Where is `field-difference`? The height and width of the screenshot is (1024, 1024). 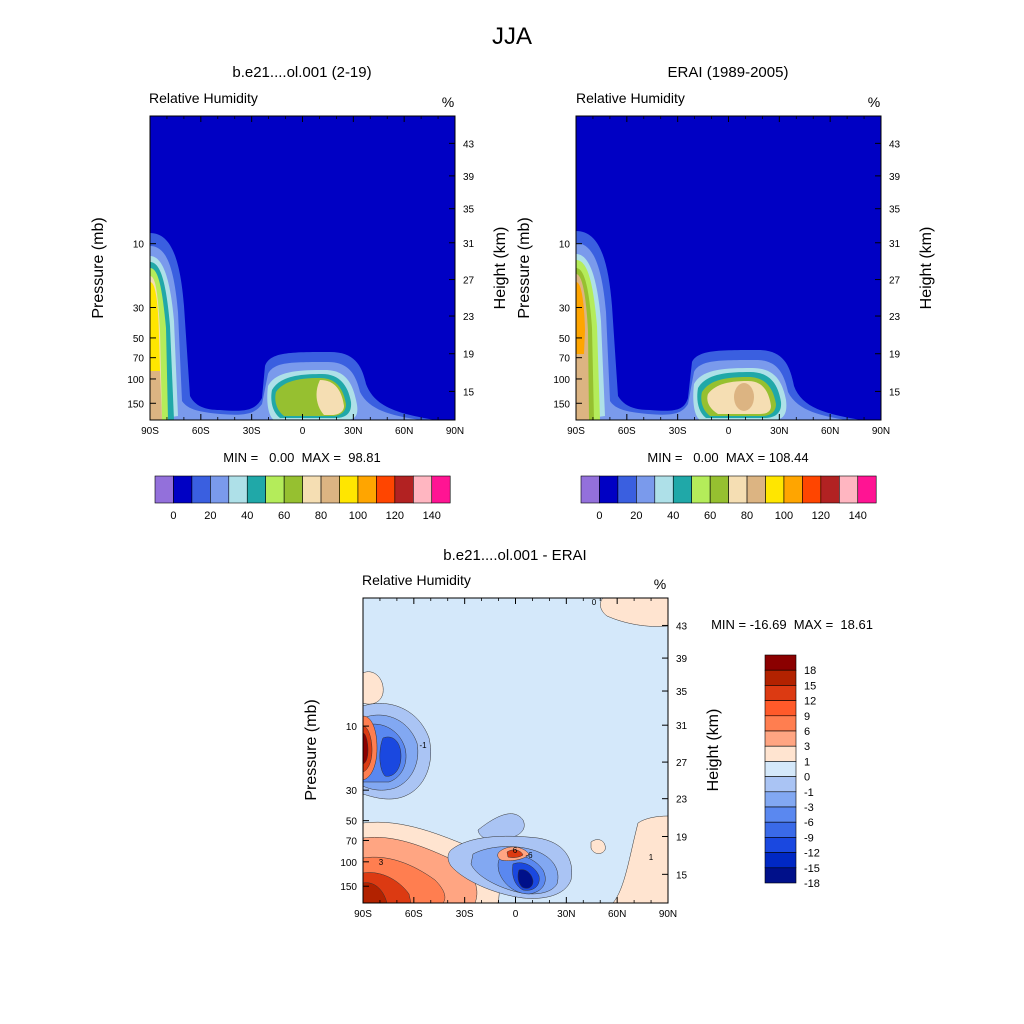 field-difference is located at coordinates (515, 750).